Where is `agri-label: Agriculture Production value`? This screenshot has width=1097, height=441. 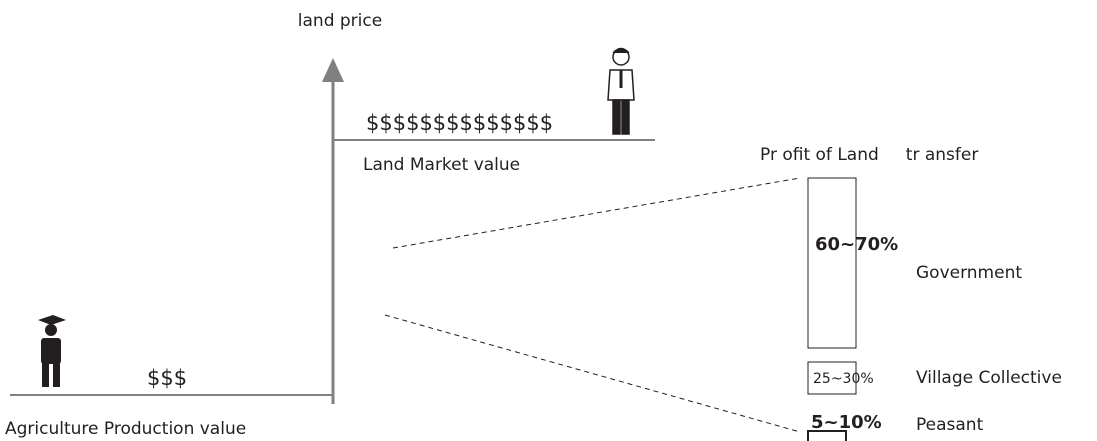 agri-label: Agriculture Production value is located at coordinates (125, 429).